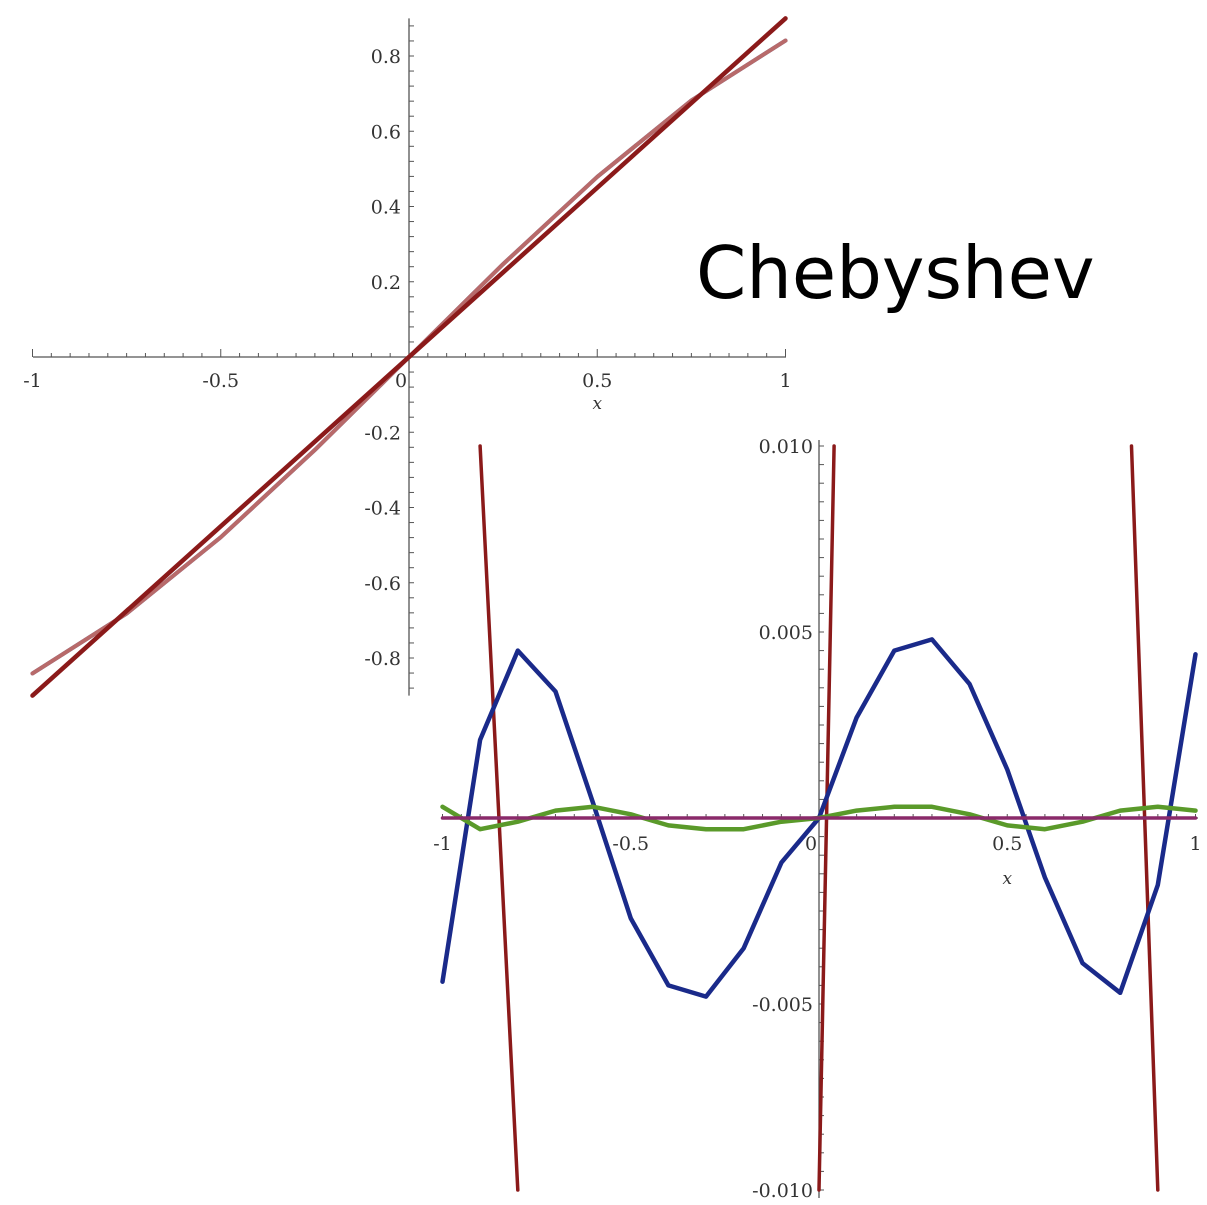  I want to click on y-tick-label: -0.010, so click(782, 1191).